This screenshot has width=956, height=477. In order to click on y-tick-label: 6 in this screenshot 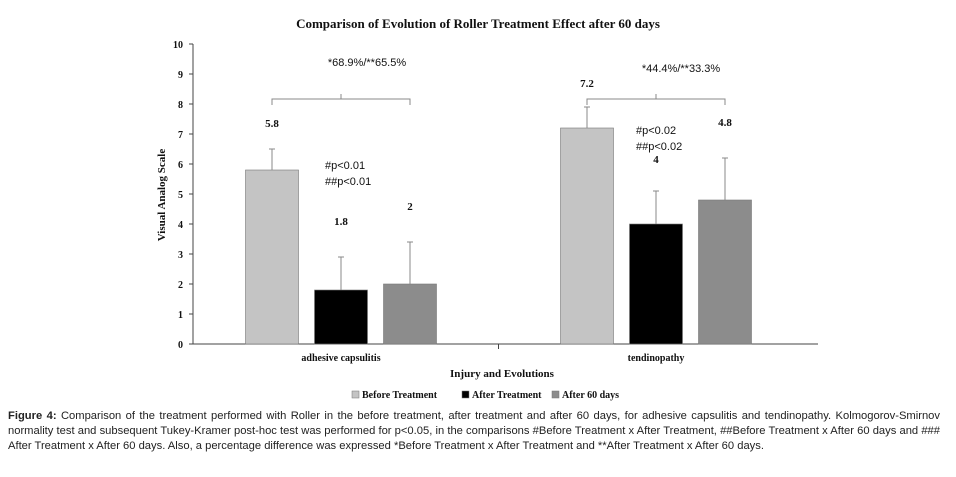, I will do `click(180, 165)`.